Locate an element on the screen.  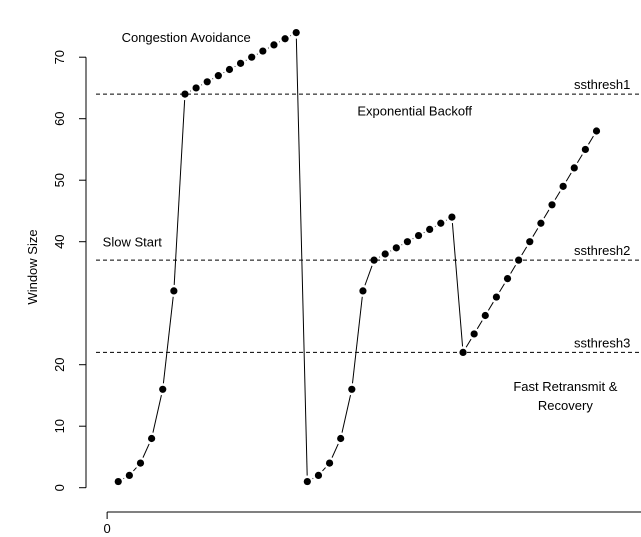
annotation-text: Fast Retransmit & is located at coordinates (565, 386).